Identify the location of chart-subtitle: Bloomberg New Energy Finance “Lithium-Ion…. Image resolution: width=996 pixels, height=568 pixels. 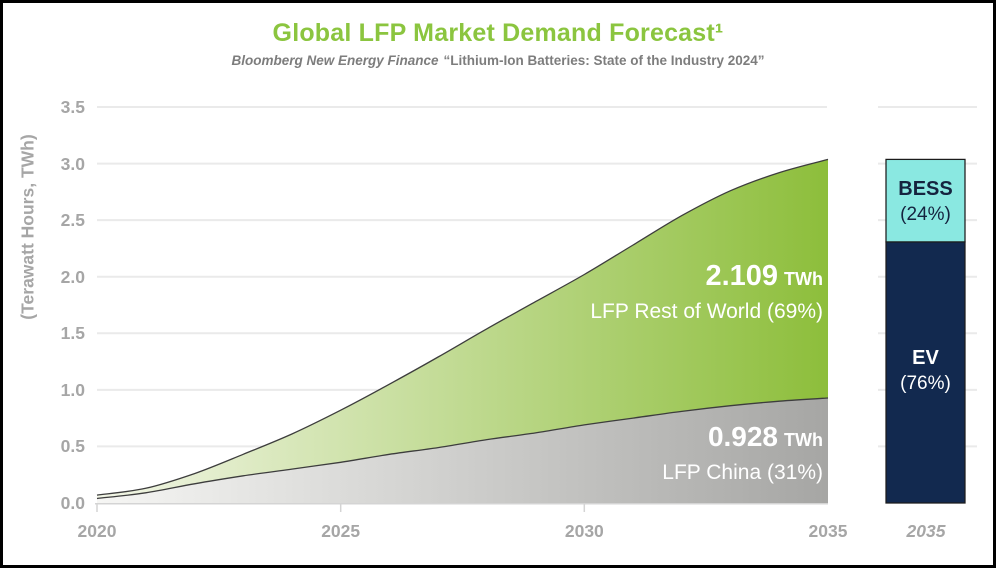
(498, 60).